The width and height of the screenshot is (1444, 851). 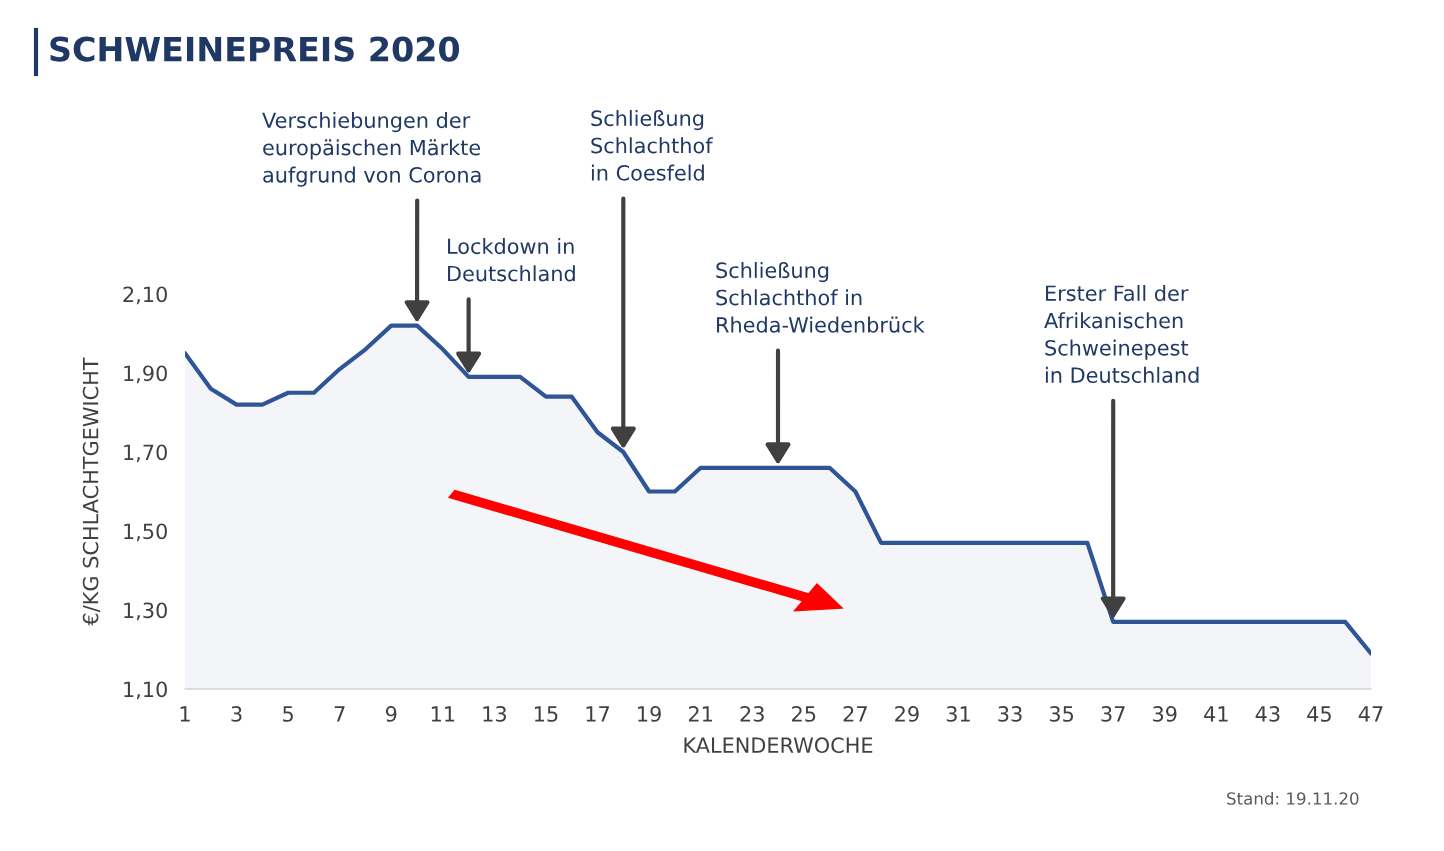 I want to click on x-axis-title: KALENDERWOCHE, so click(x=778, y=745).